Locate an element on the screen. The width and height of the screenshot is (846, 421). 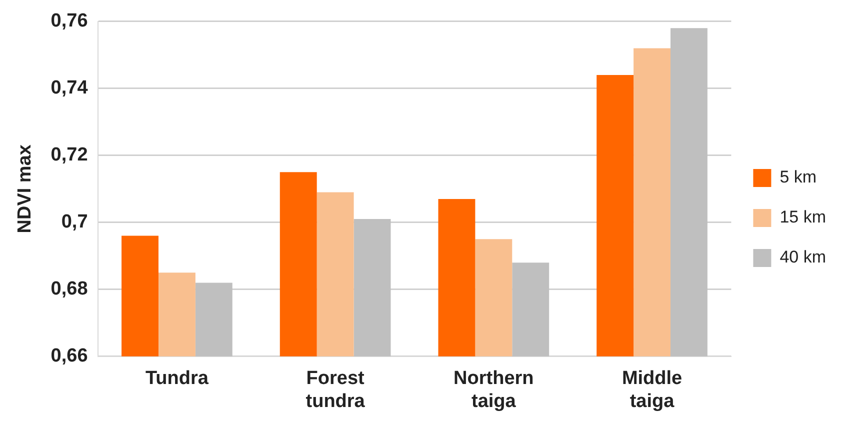
y-axis-title: NDVI max is located at coordinates (25, 189).